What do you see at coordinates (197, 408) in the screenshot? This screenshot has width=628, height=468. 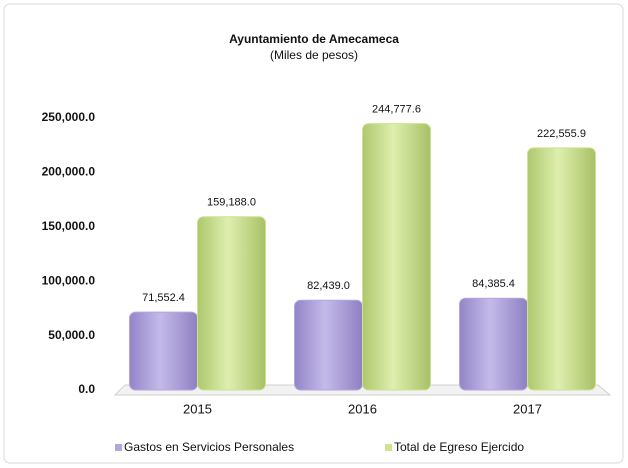 I see `x-tick-label: 2015` at bounding box center [197, 408].